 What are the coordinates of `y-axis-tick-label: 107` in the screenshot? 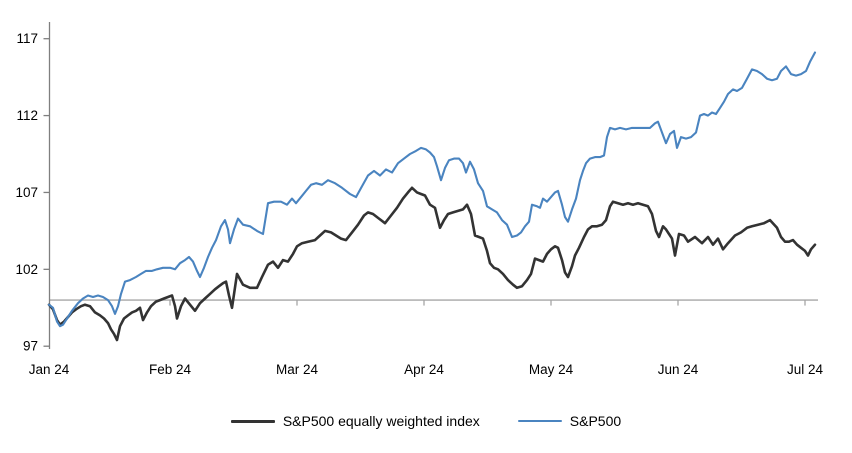 It's located at (26, 192).